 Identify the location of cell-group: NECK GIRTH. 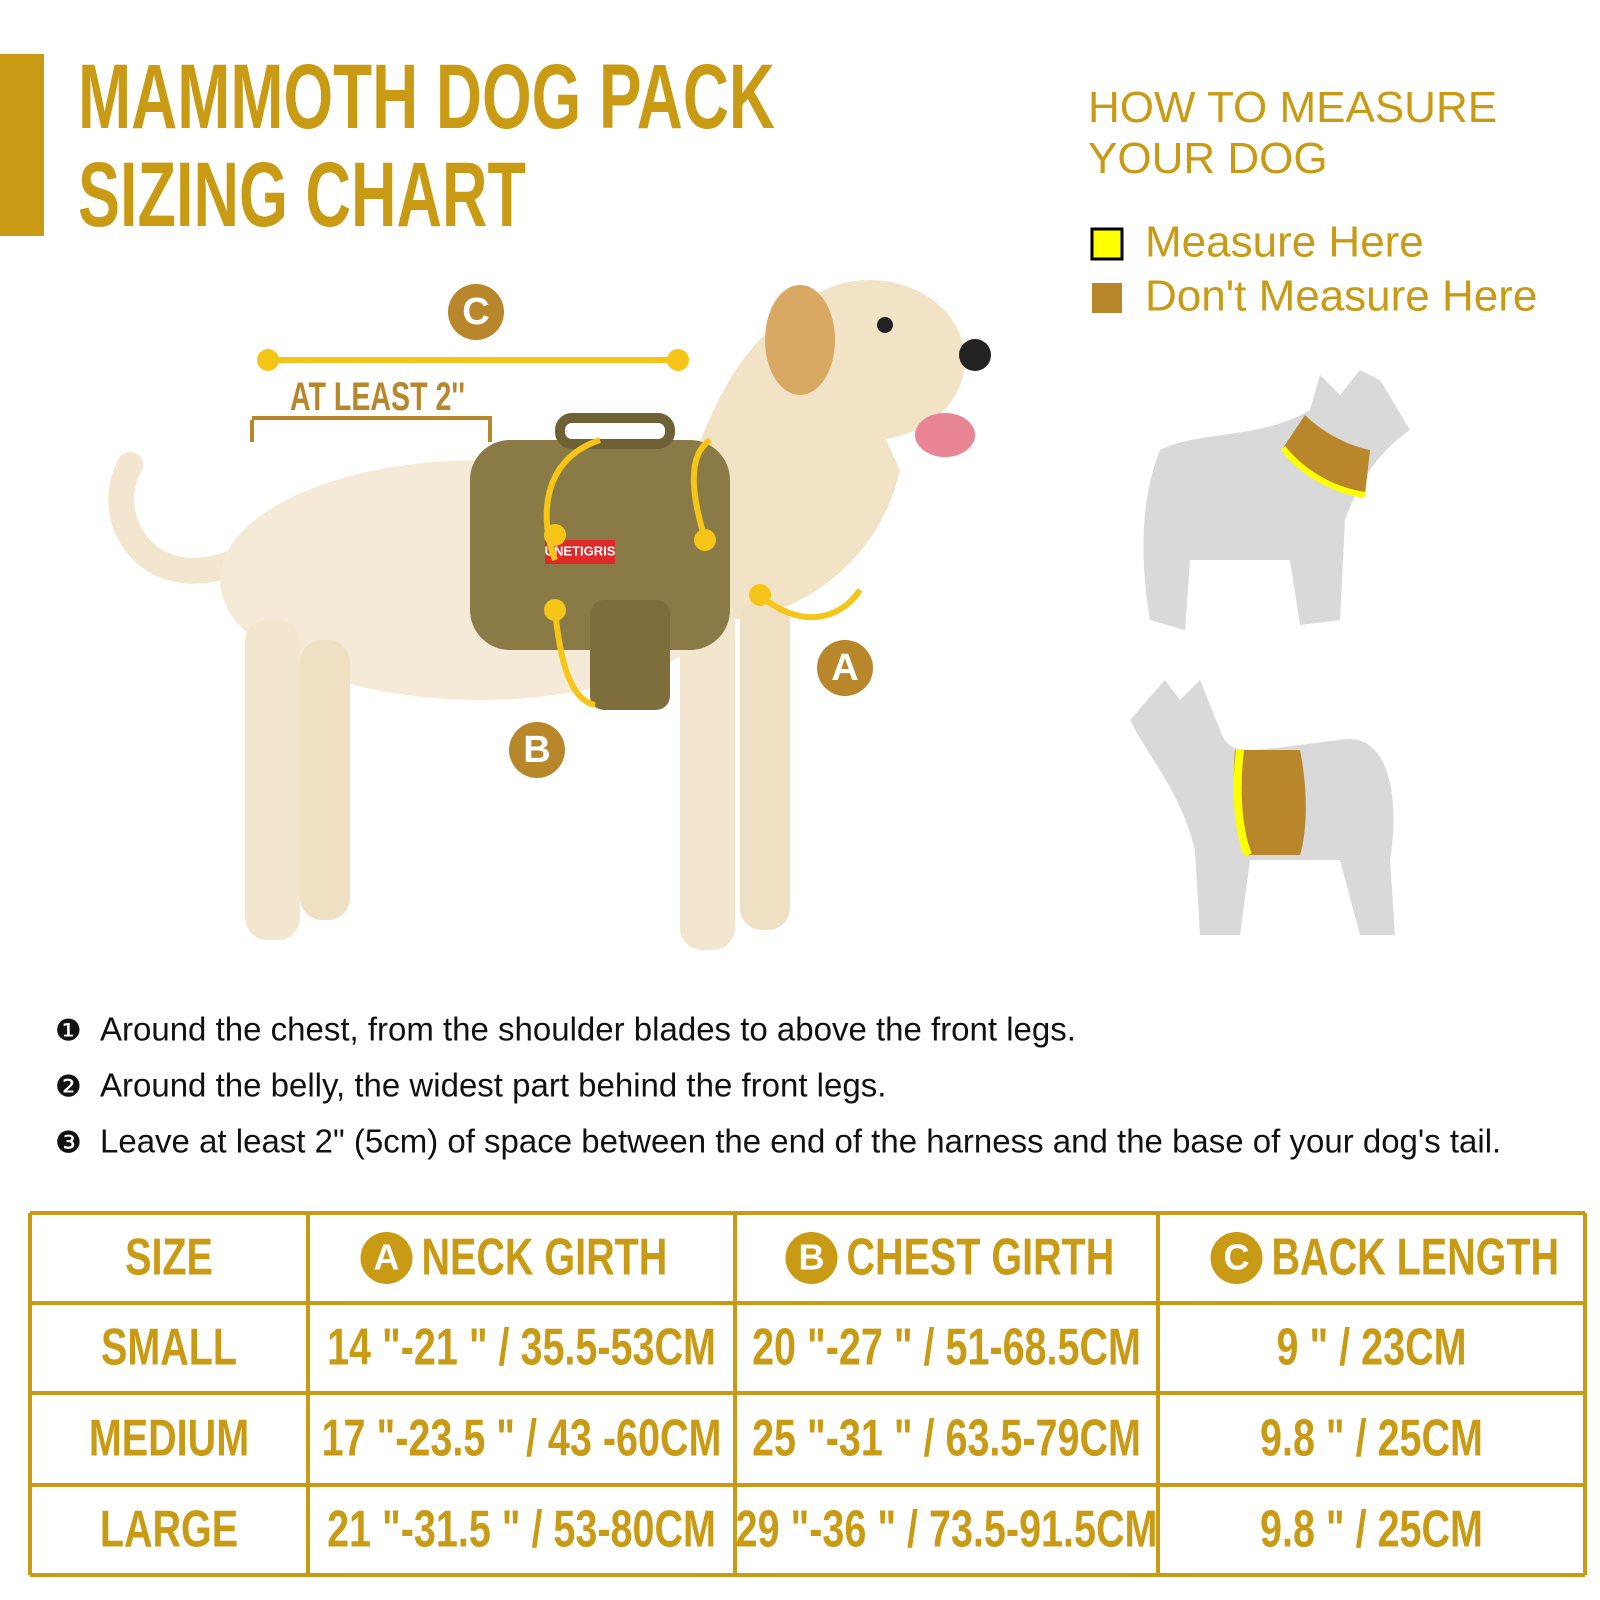
(545, 1256).